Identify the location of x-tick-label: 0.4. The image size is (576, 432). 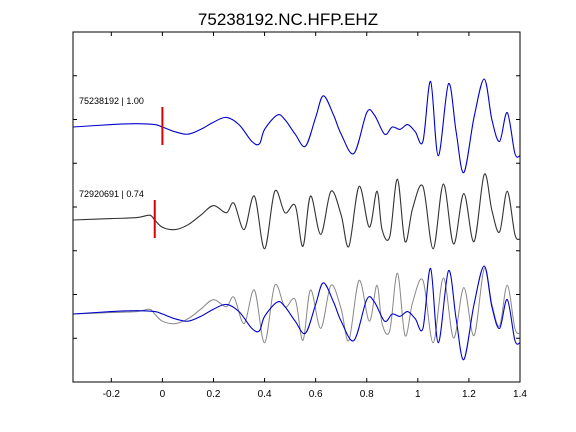
(265, 394).